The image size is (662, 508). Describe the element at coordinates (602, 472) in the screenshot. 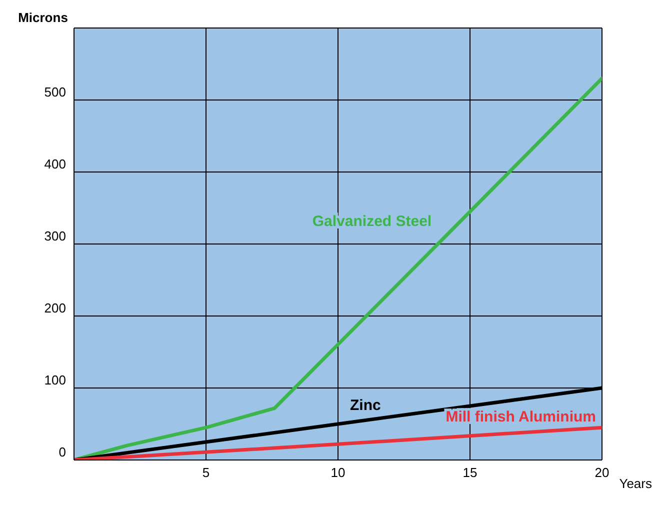

I see `x-tick-label: 20` at that location.